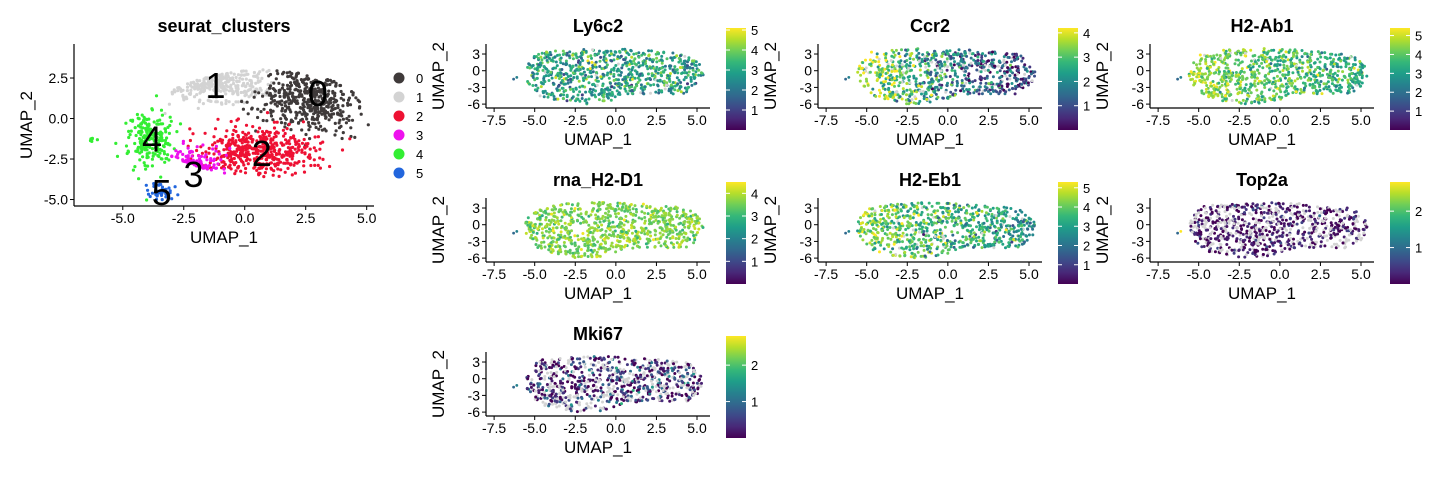  I want to click on y-tick-label: 3, so click(476, 54).